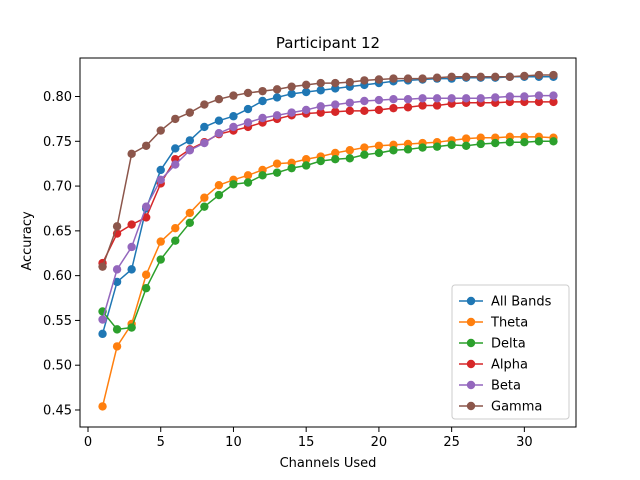 Image resolution: width=640 pixels, height=480 pixels. Describe the element at coordinates (490, 386) in the screenshot. I see `legend-item-beta: Beta` at that location.